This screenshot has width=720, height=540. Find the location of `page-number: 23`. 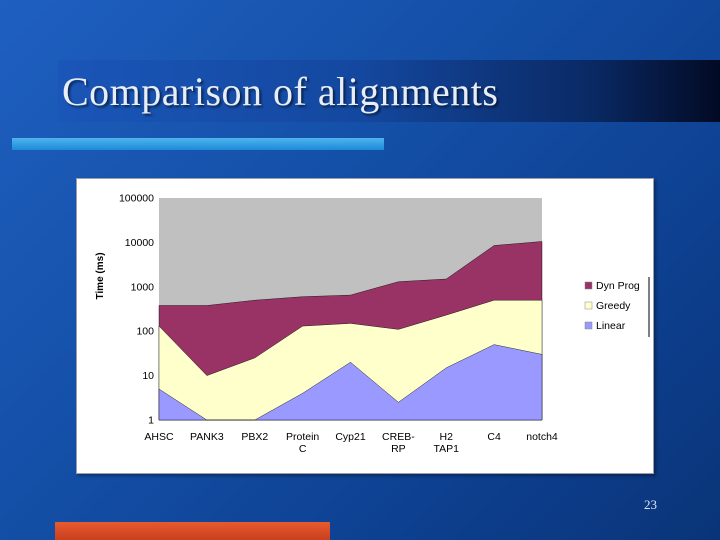

page-number: 23 is located at coordinates (650, 504).